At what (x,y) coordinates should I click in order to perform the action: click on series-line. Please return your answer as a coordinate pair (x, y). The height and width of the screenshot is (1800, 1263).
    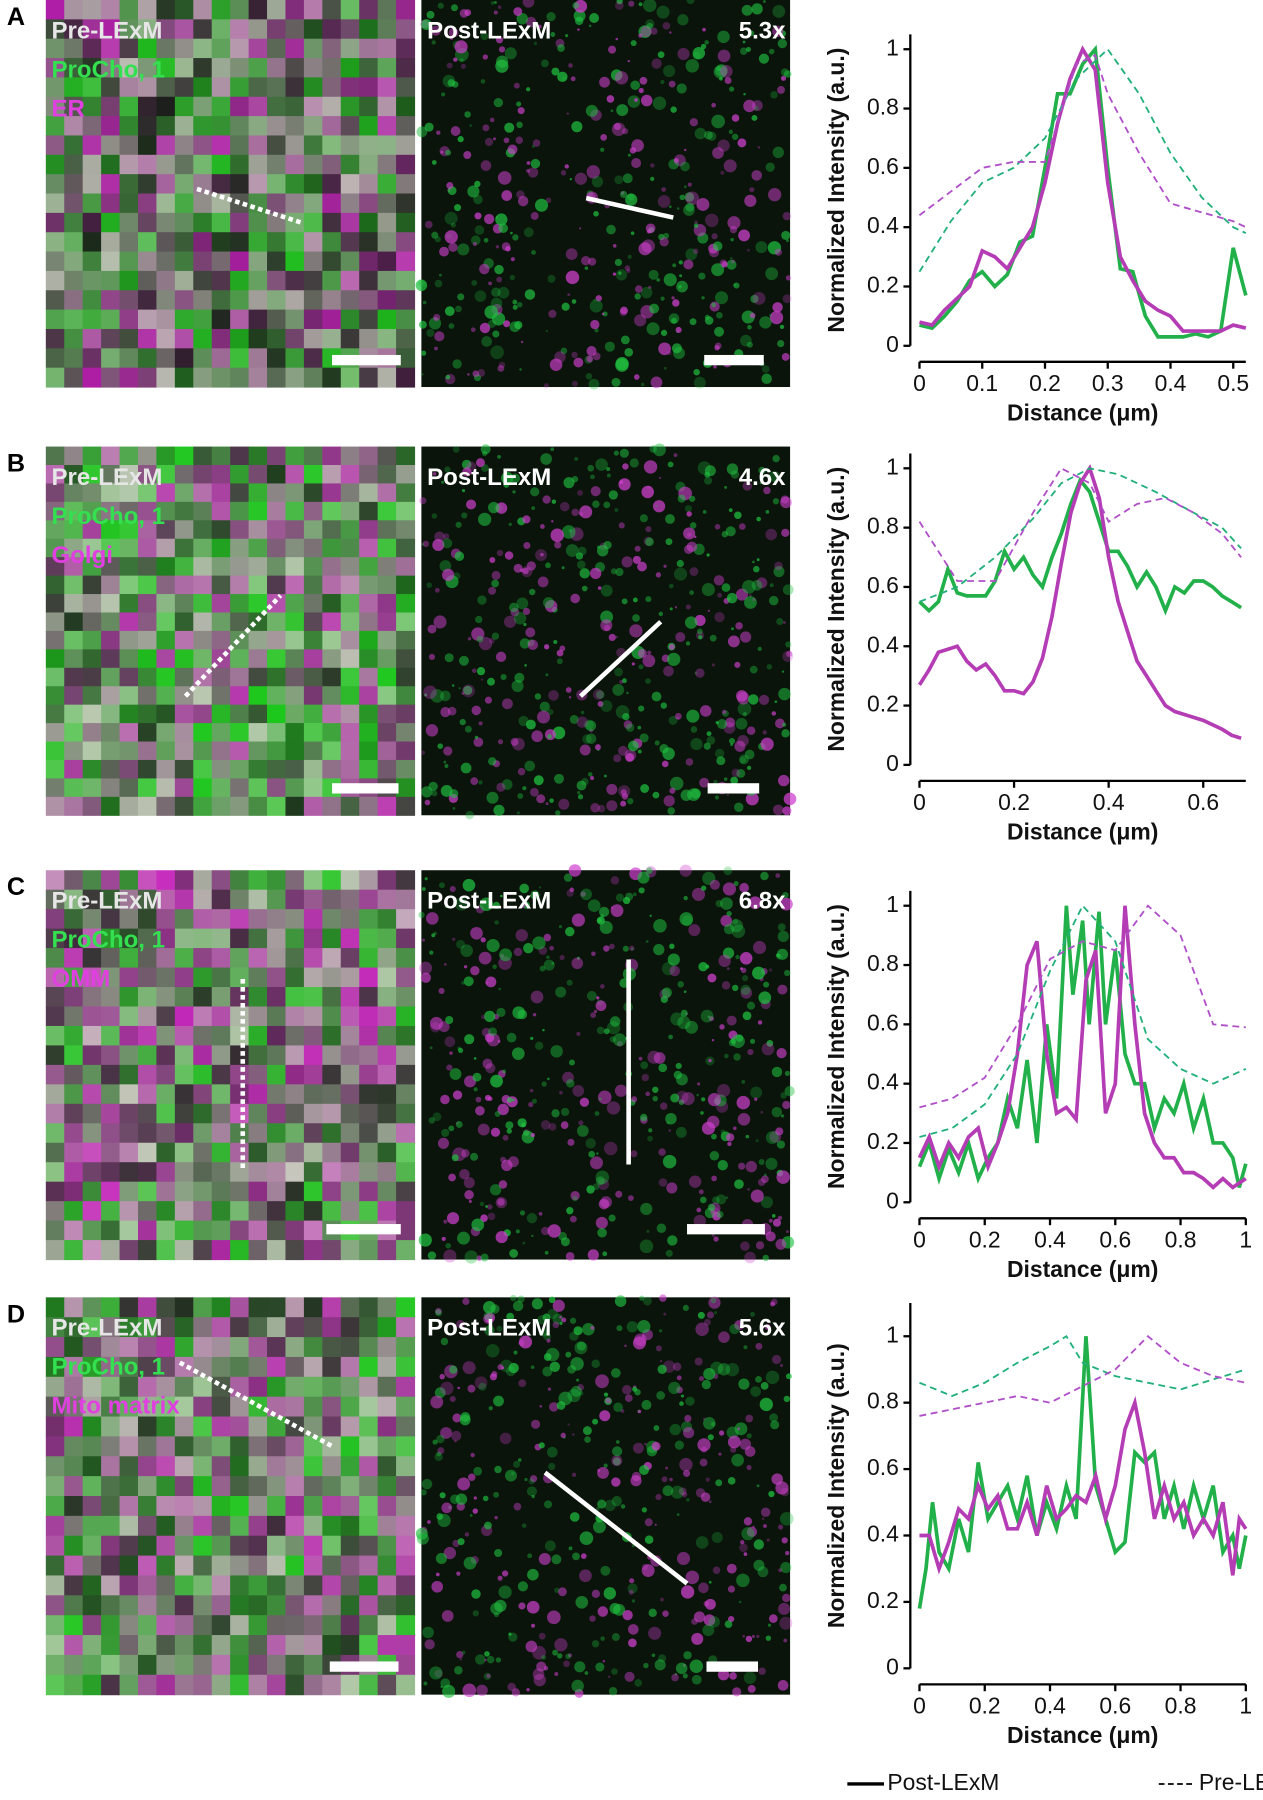
    Looking at the image, I should click on (1083, 189).